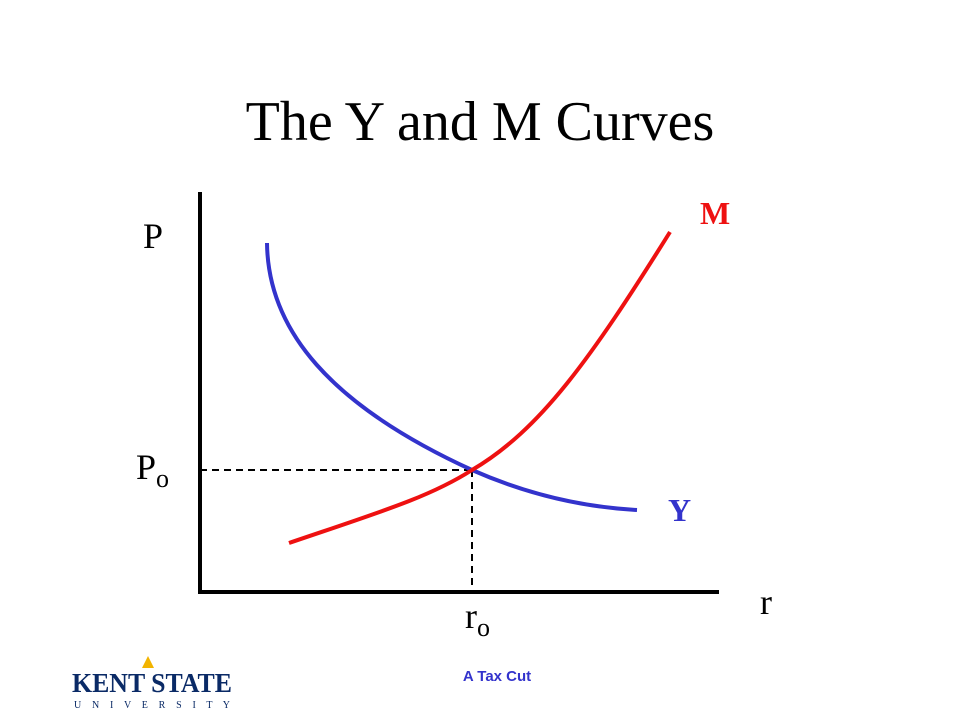 The height and width of the screenshot is (720, 960). What do you see at coordinates (497, 676) in the screenshot?
I see `footer-text: A Tax Cut` at bounding box center [497, 676].